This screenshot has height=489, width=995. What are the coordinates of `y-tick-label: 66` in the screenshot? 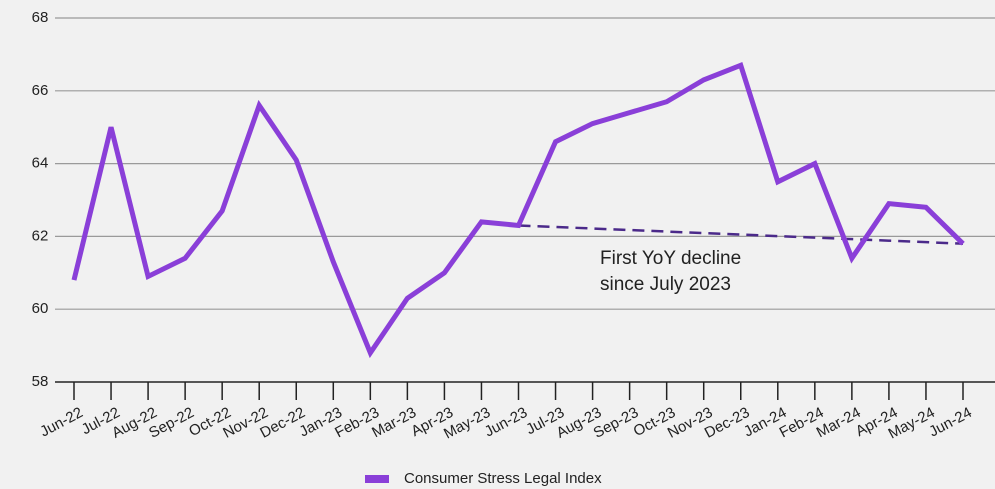 It's located at (40, 90).